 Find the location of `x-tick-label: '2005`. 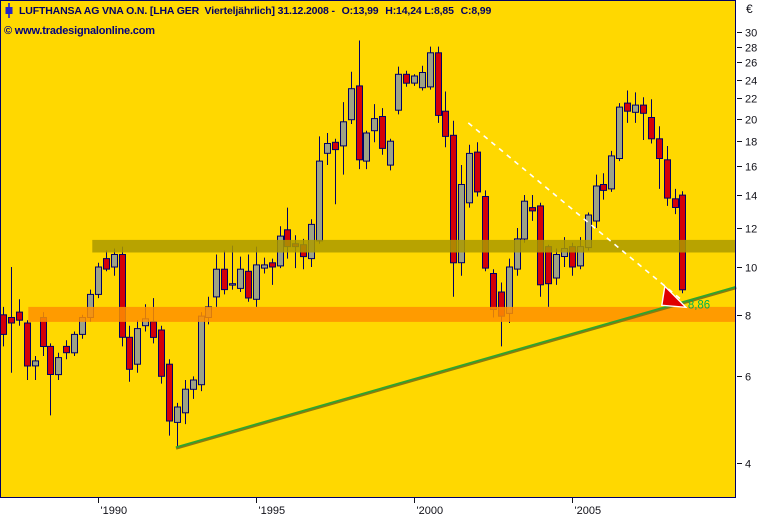

x-tick-label: '2005 is located at coordinates (588, 511).